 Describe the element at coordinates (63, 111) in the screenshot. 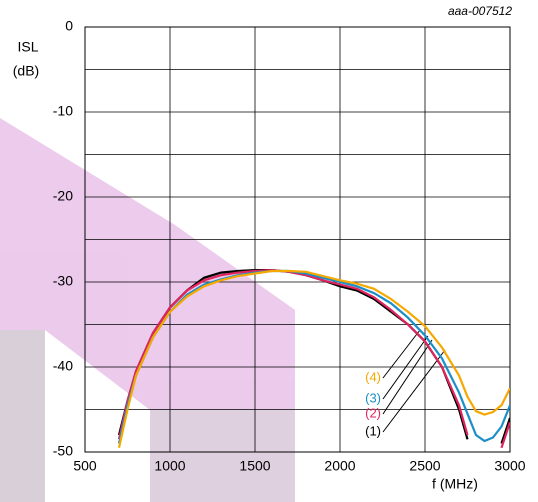

I see `y-tick-label: -10` at that location.